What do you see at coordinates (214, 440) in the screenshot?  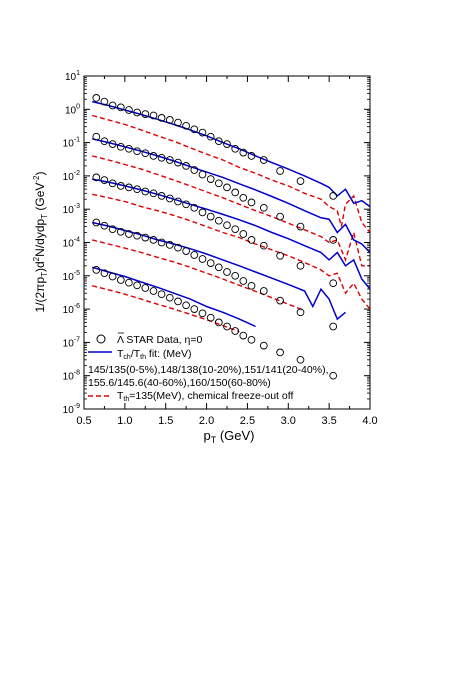 I see `x-axis-label-sub: T` at bounding box center [214, 440].